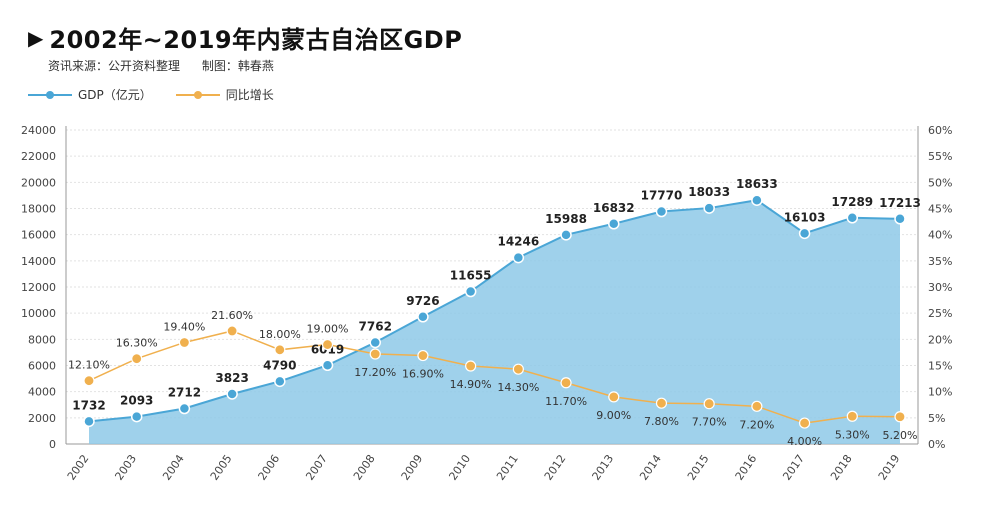 The image size is (1000, 514). I want to click on legend-swatch-growth, so click(197, 95).